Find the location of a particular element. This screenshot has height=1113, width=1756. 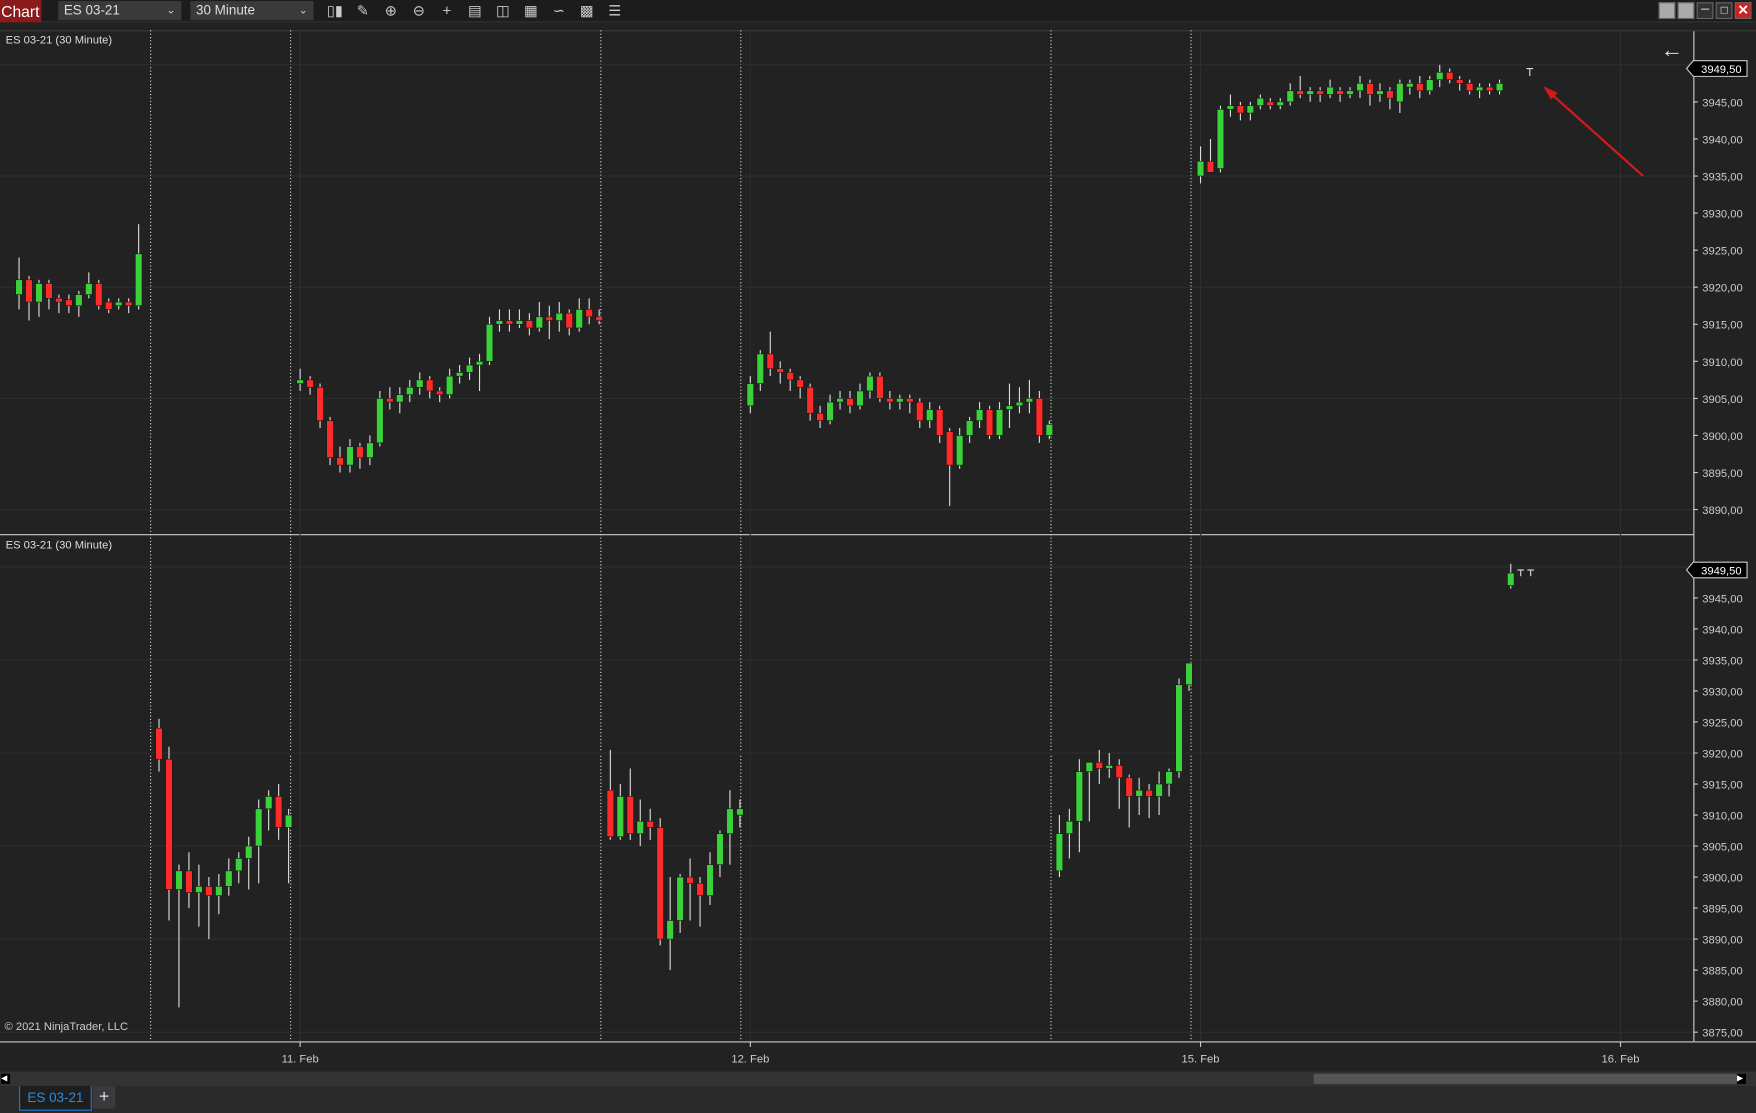

y-tick-label: 3945,00 is located at coordinates (1722, 599).